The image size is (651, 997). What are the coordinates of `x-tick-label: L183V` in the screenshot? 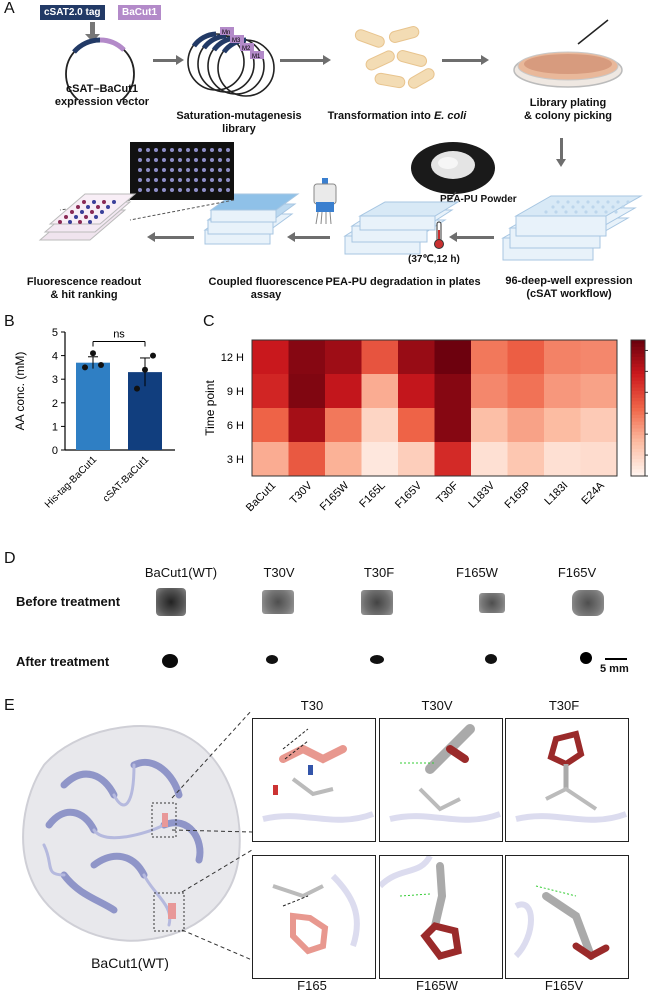 It's located at (481, 494).